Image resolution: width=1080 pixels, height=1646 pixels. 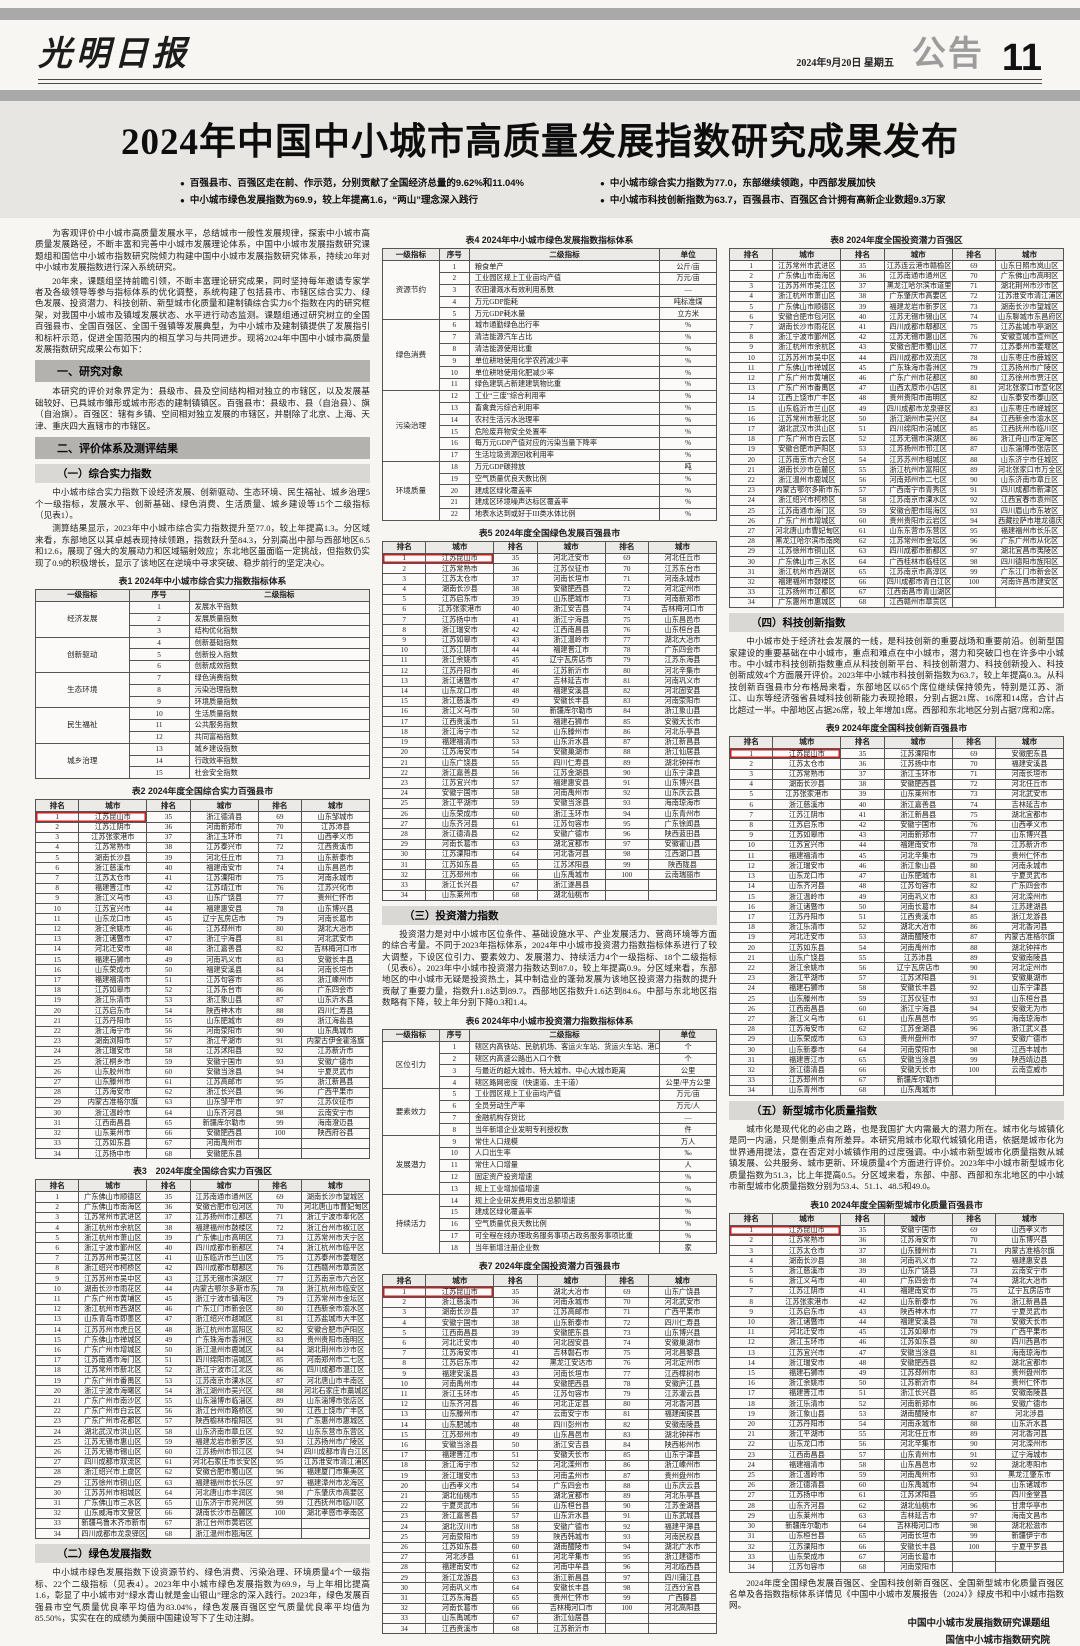 I want to click on city-cell: 河北迁安市, so click(x=113, y=949).